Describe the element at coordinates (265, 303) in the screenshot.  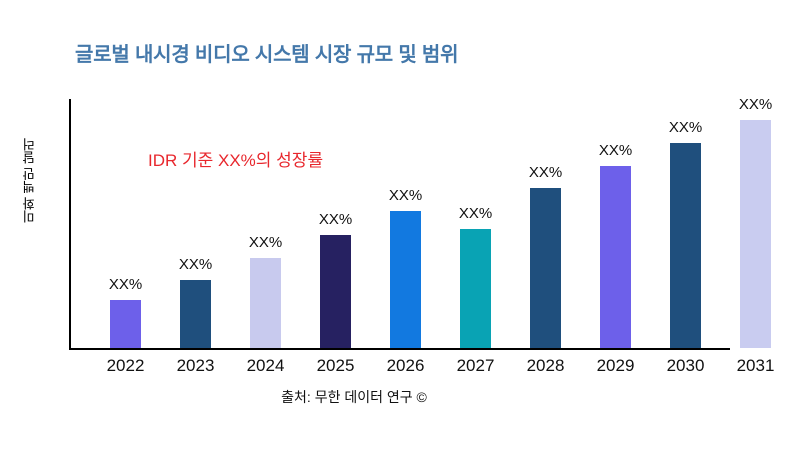
I see `bar-2024` at that location.